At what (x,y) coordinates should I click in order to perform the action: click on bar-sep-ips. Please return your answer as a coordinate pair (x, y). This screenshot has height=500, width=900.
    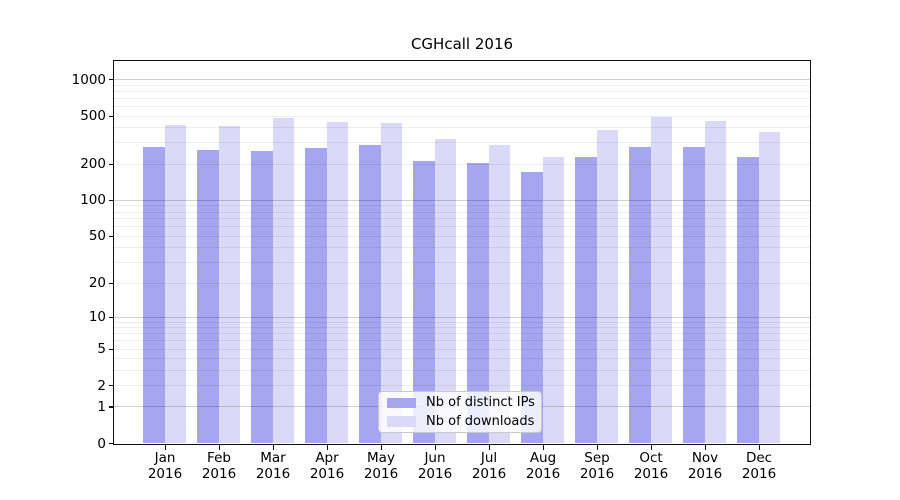
    Looking at the image, I should click on (586, 299).